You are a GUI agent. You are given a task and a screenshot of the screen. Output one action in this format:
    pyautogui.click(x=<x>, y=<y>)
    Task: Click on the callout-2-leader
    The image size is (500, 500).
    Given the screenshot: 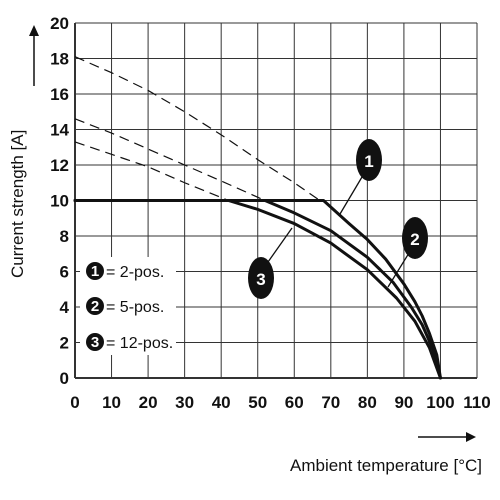 What is the action you would take?
    pyautogui.click(x=398, y=270)
    